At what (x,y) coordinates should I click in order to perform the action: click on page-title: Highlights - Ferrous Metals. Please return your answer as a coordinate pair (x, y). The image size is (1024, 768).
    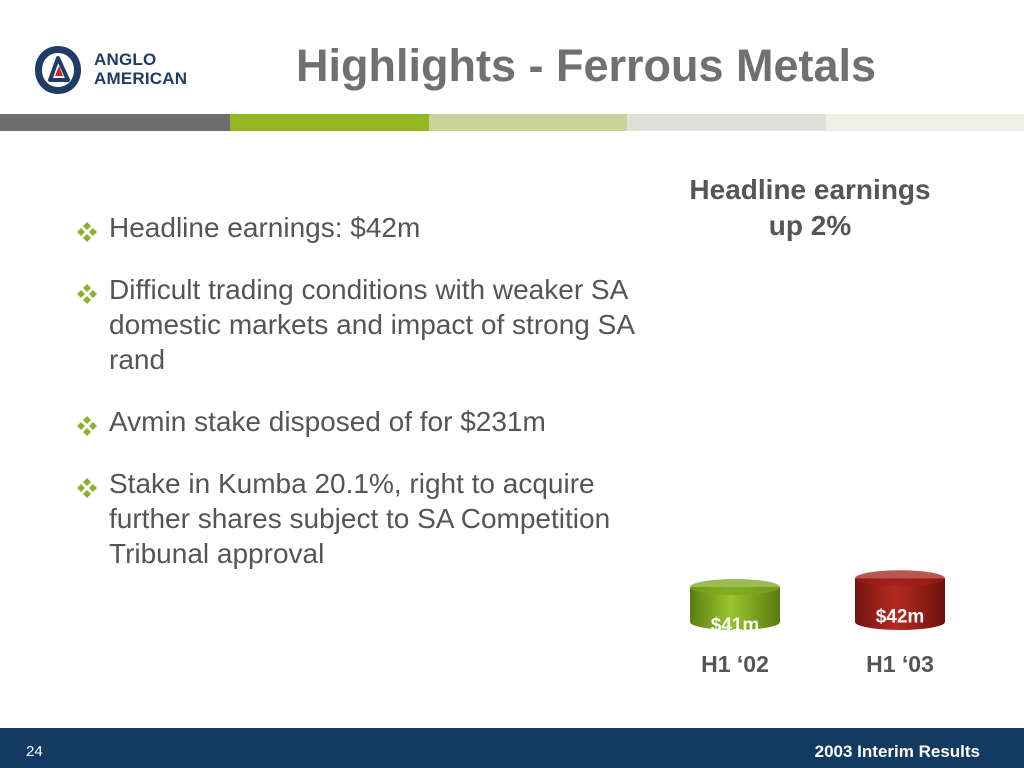
    Looking at the image, I should click on (586, 65).